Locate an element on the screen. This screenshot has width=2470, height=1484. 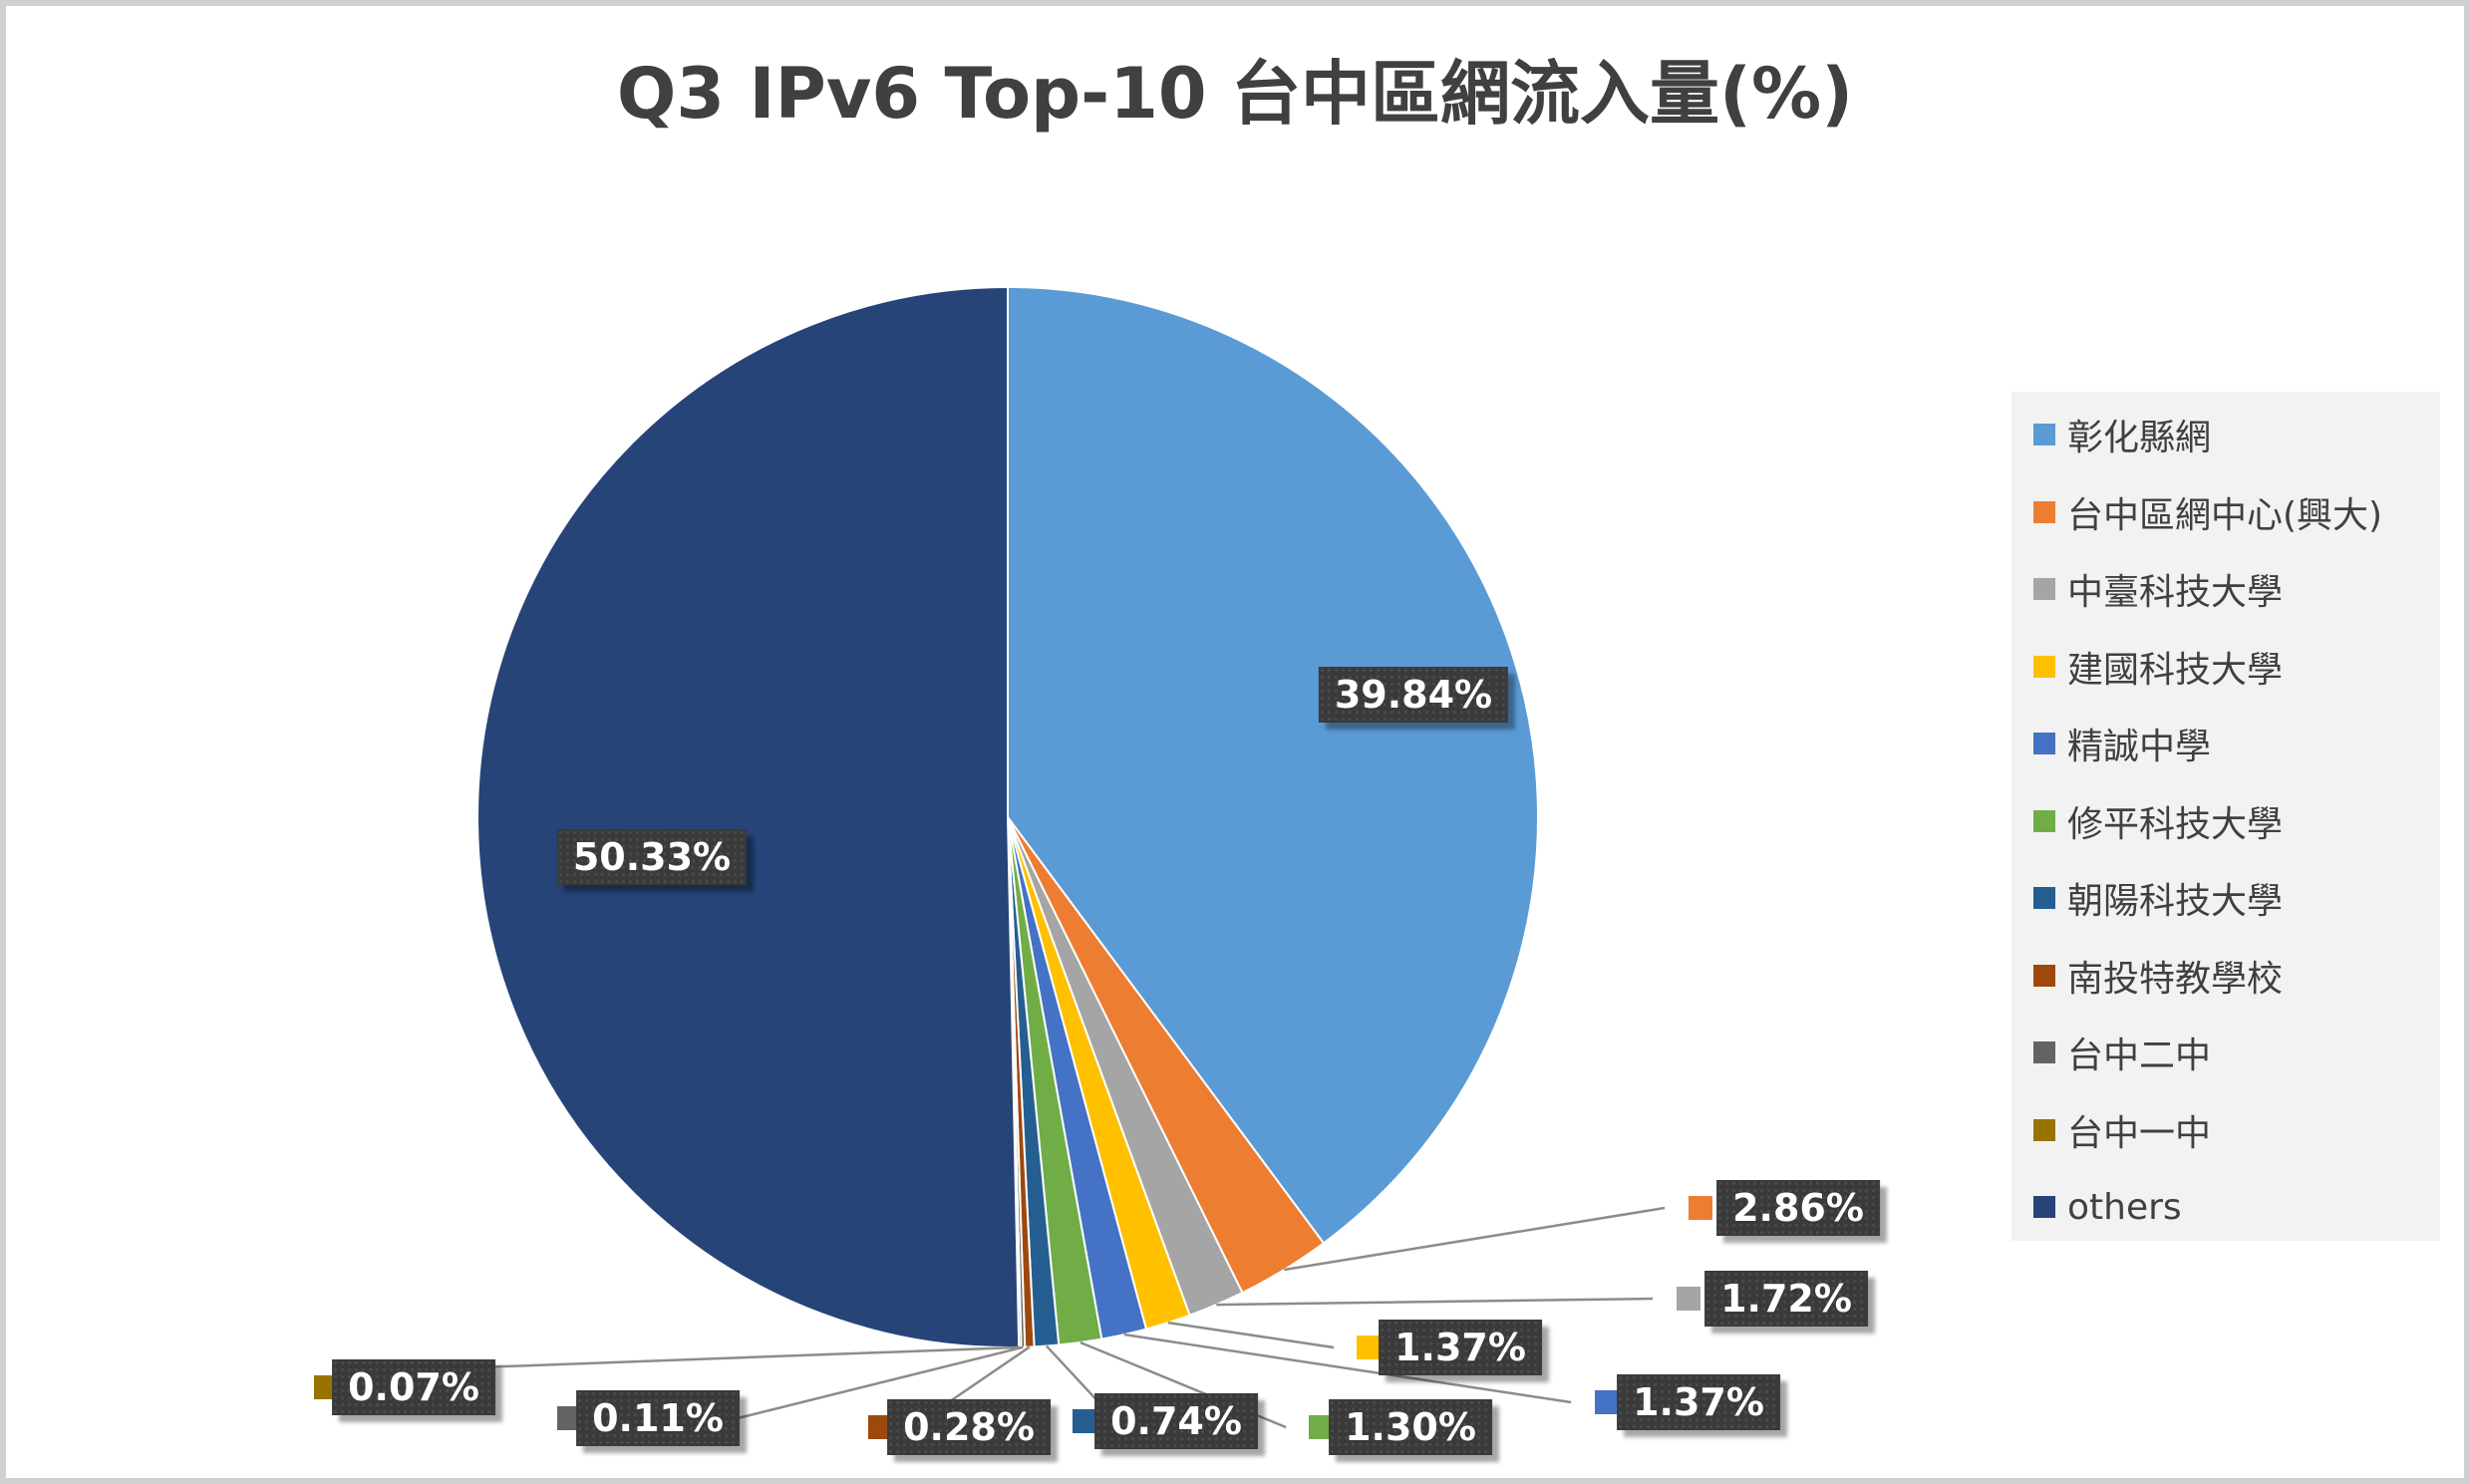
legend-item-4: 精誠中學 is located at coordinates (2122, 743).